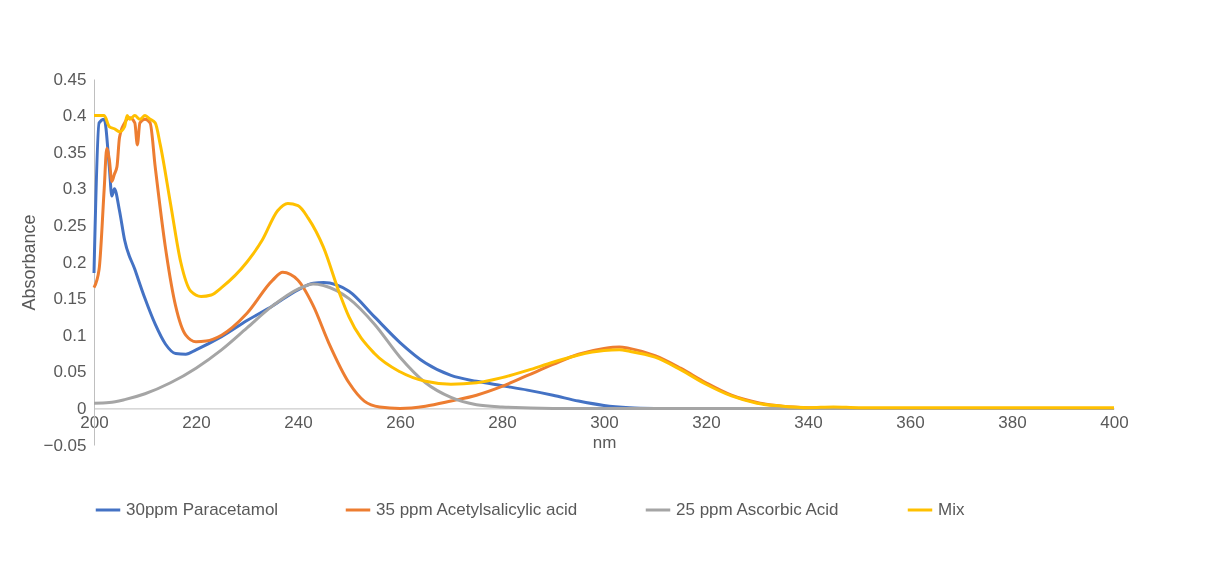 The height and width of the screenshot is (570, 1216). I want to click on y-tick-label: 0.2, so click(74, 262).